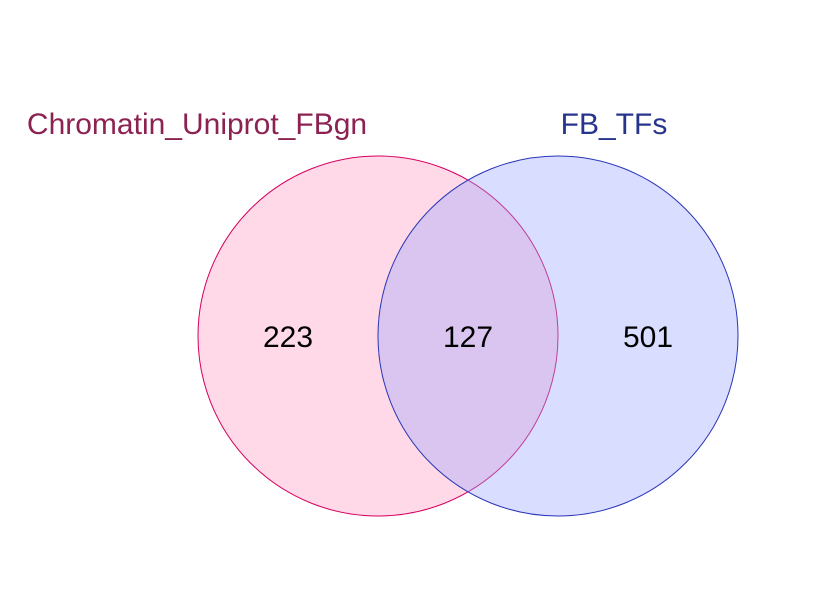 The height and width of the screenshot is (600, 828). Describe the element at coordinates (468, 337) in the screenshot. I see `region-count-intersection: 127` at that location.